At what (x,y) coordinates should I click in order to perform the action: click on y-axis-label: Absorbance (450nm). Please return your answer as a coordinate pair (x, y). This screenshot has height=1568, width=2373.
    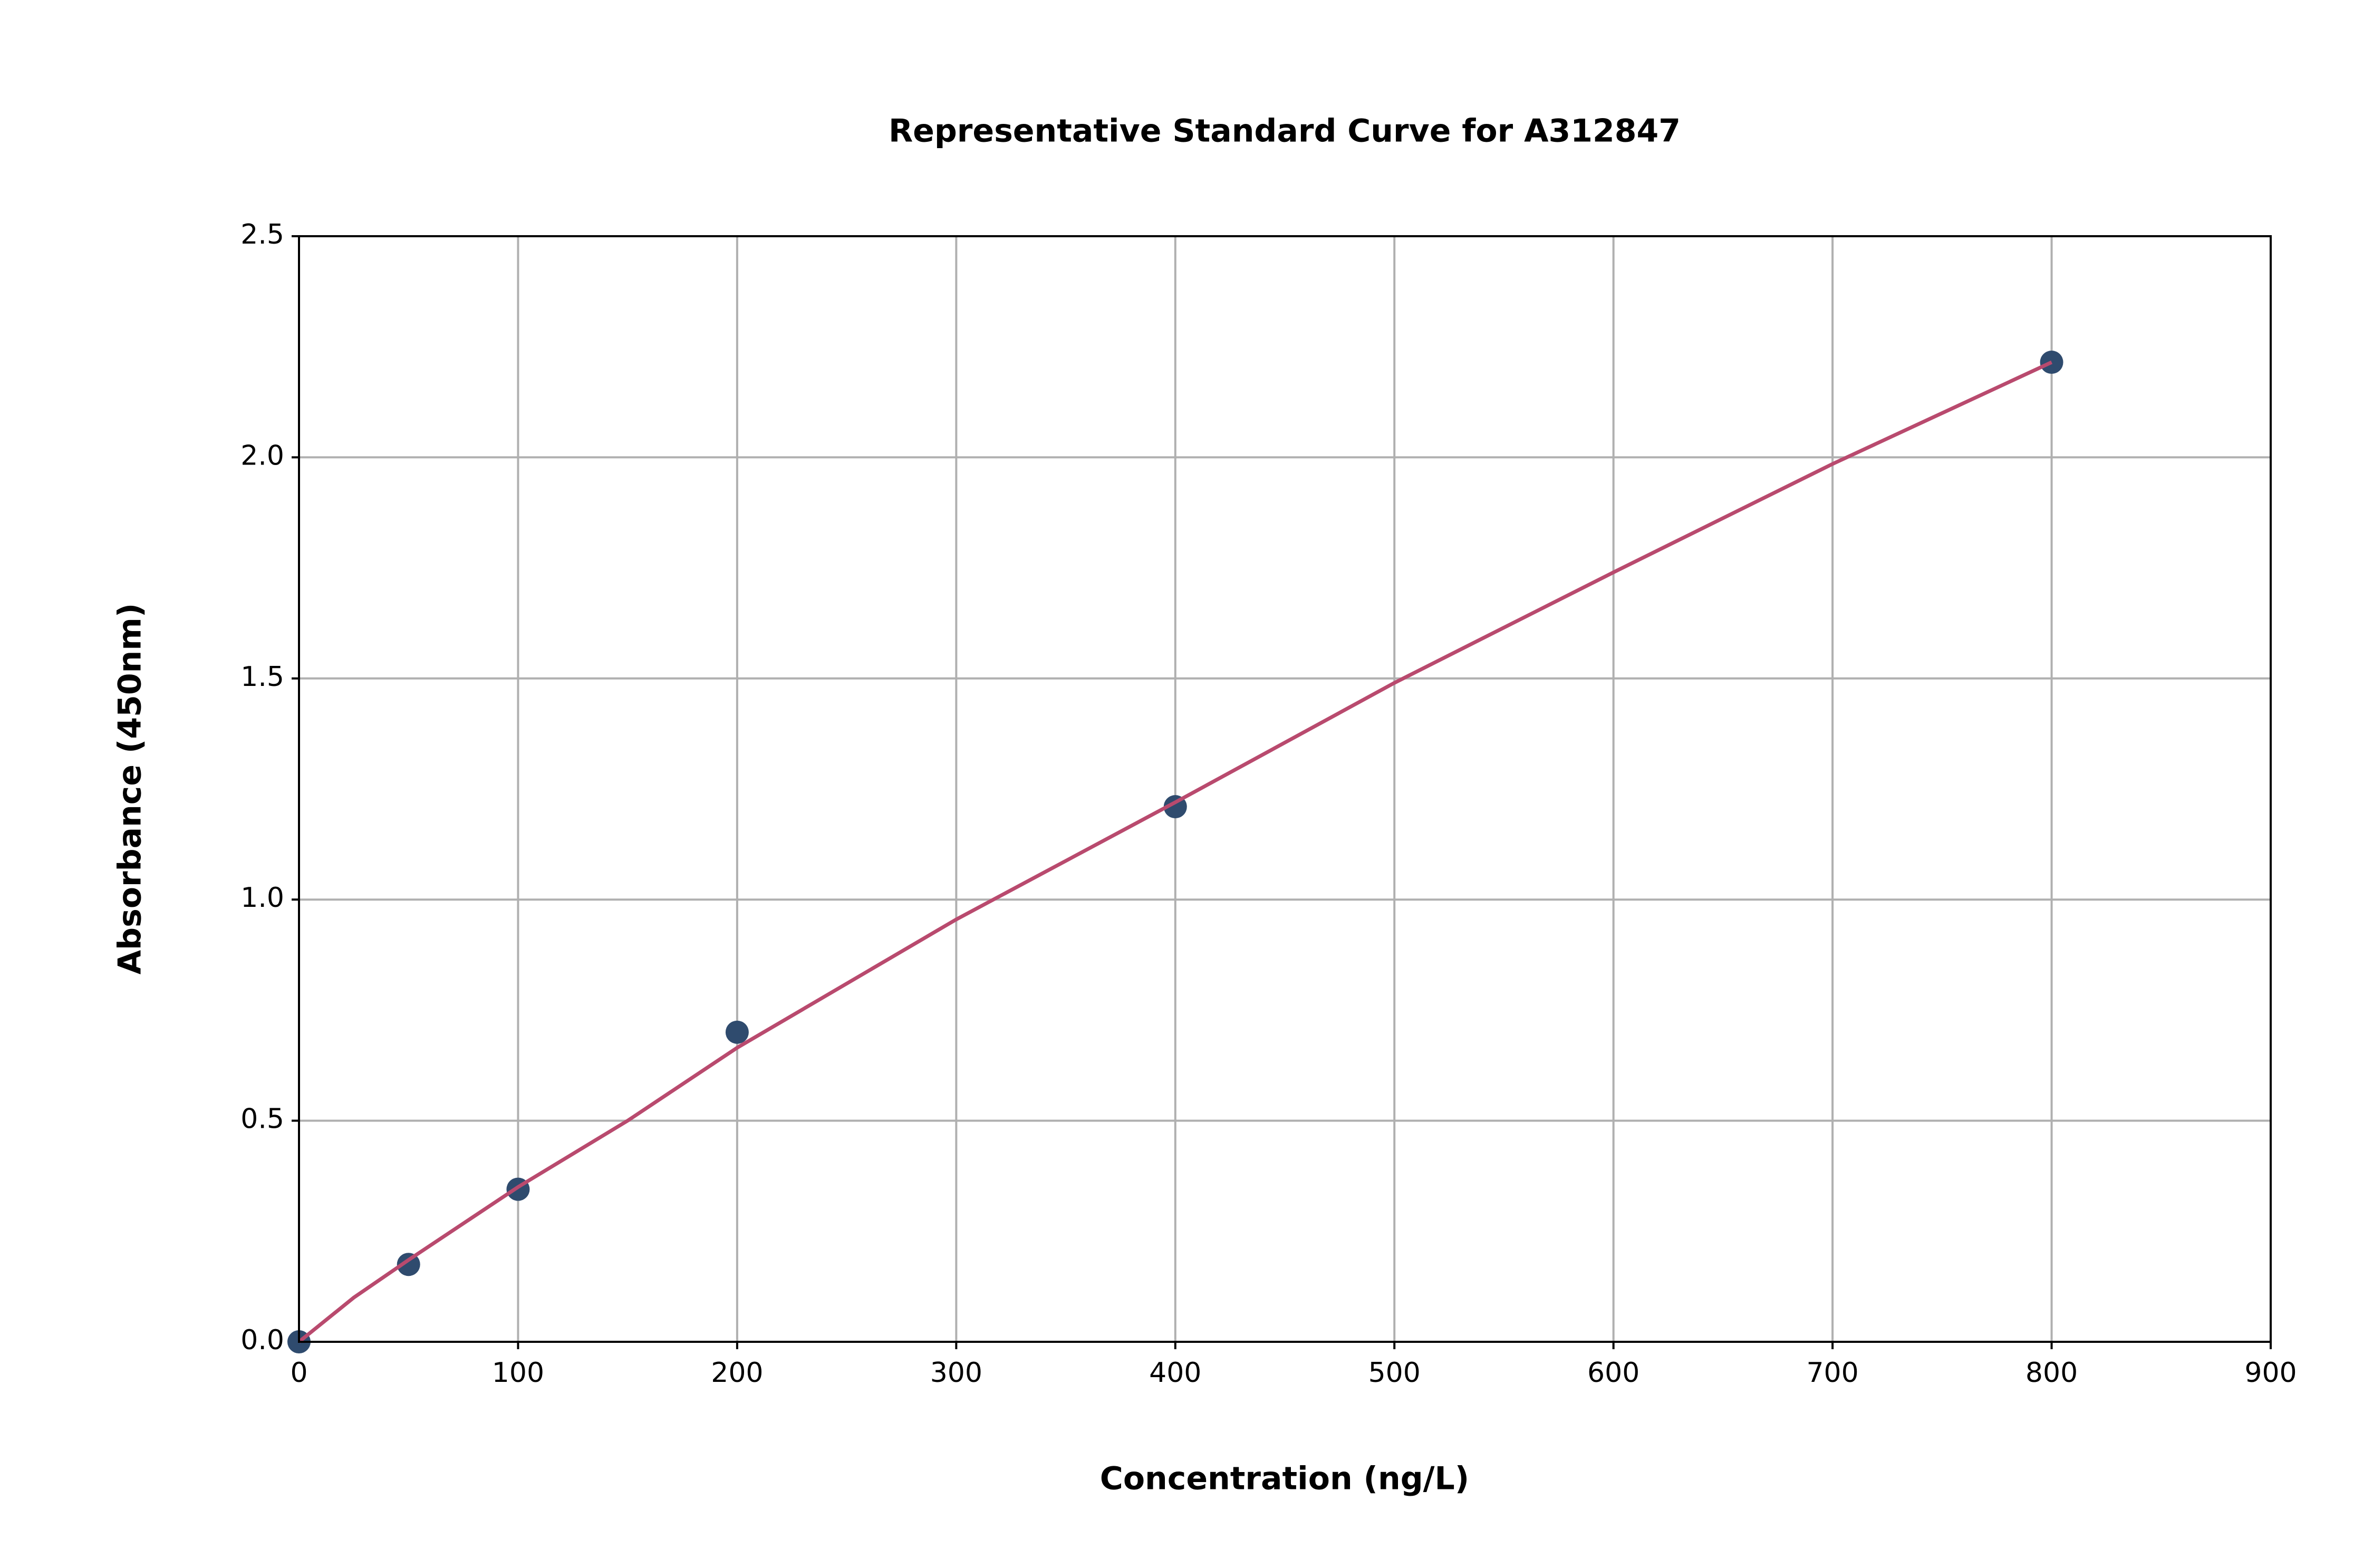
    Looking at the image, I should click on (130, 789).